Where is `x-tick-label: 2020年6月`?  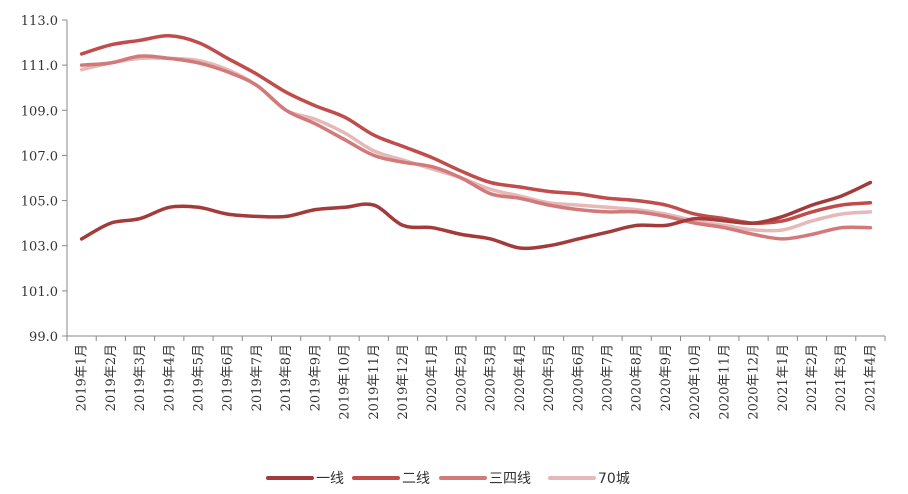 x-tick-label: 2020年6月 is located at coordinates (578, 377).